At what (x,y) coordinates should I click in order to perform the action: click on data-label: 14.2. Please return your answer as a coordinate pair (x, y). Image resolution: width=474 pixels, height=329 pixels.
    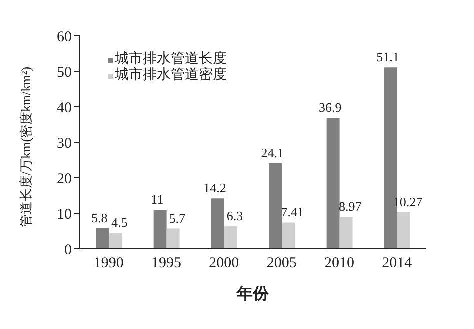
    Looking at the image, I should click on (215, 188).